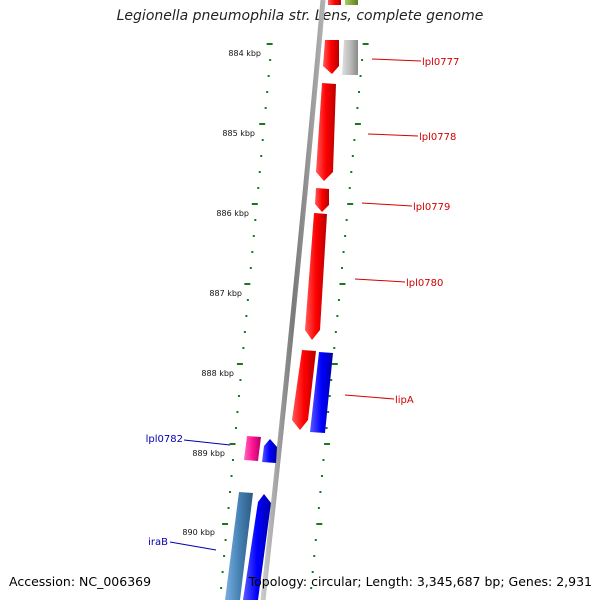  I want to click on gene-label-lpl0782: lpl0782, so click(164, 439).